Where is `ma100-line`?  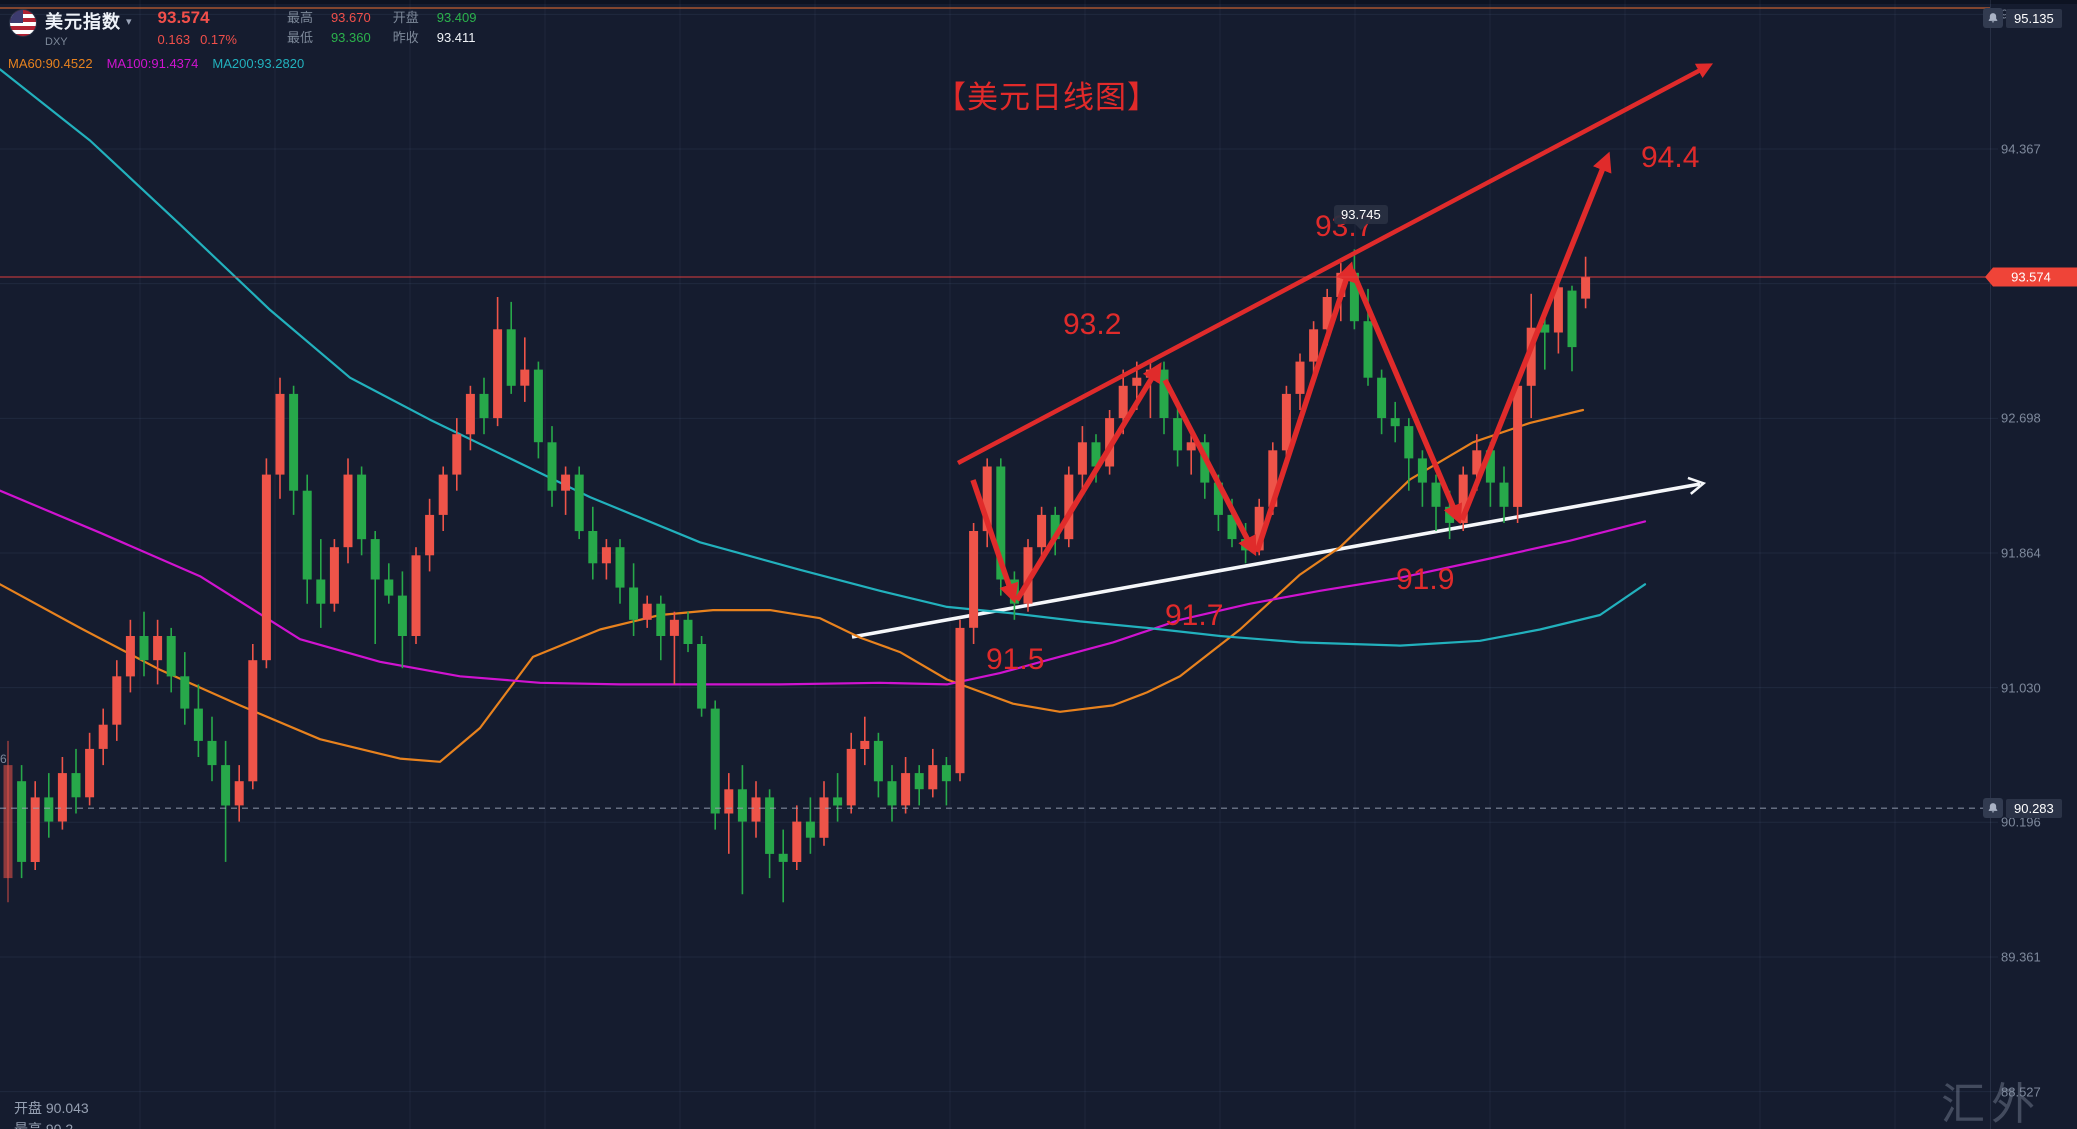 ma100-line is located at coordinates (823, 587).